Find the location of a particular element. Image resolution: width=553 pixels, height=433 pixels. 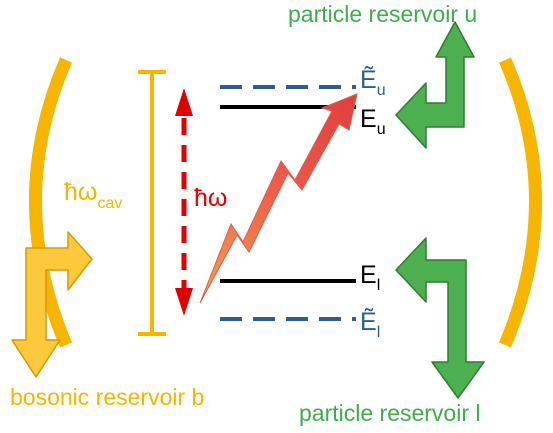

cavity-energy-bracket is located at coordinates (152, 203).